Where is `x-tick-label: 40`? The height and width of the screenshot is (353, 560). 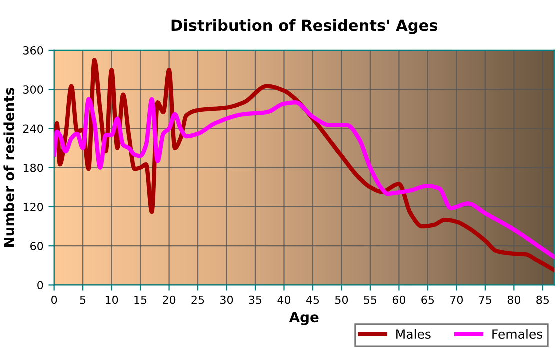 x-tick-label: 40 is located at coordinates (284, 300).